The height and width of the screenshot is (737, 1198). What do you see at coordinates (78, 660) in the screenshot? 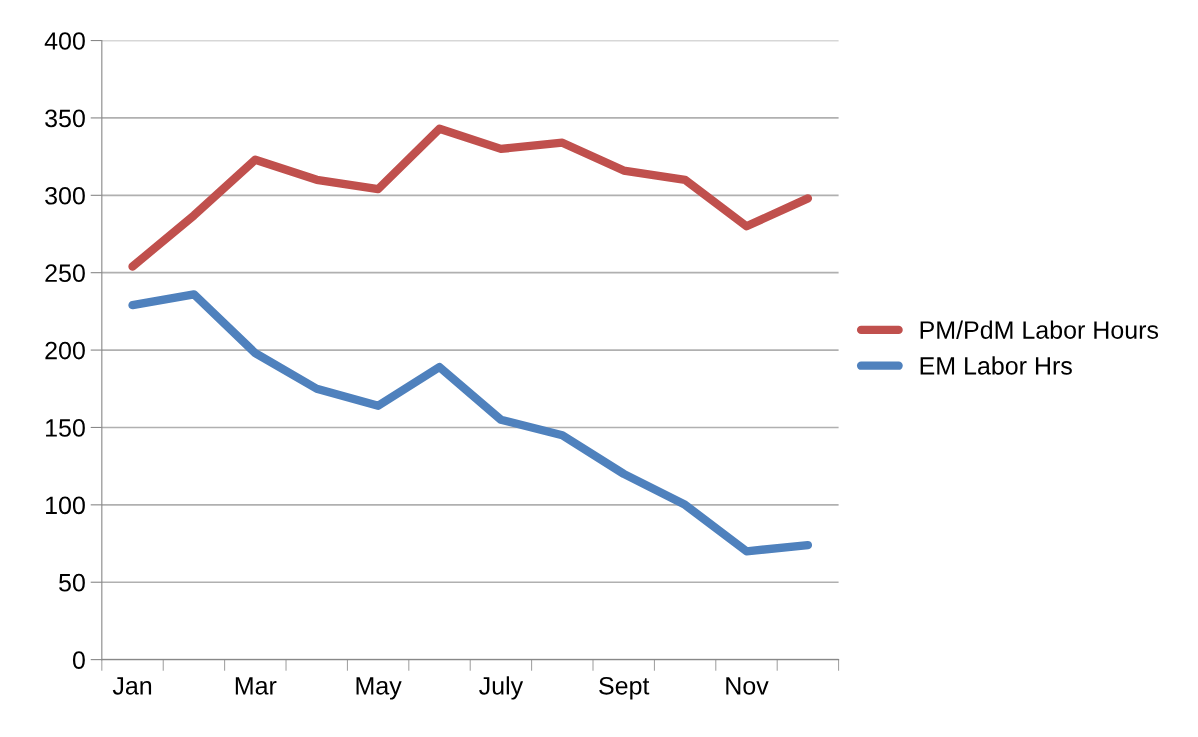
I see `y-tick-label: 0` at bounding box center [78, 660].